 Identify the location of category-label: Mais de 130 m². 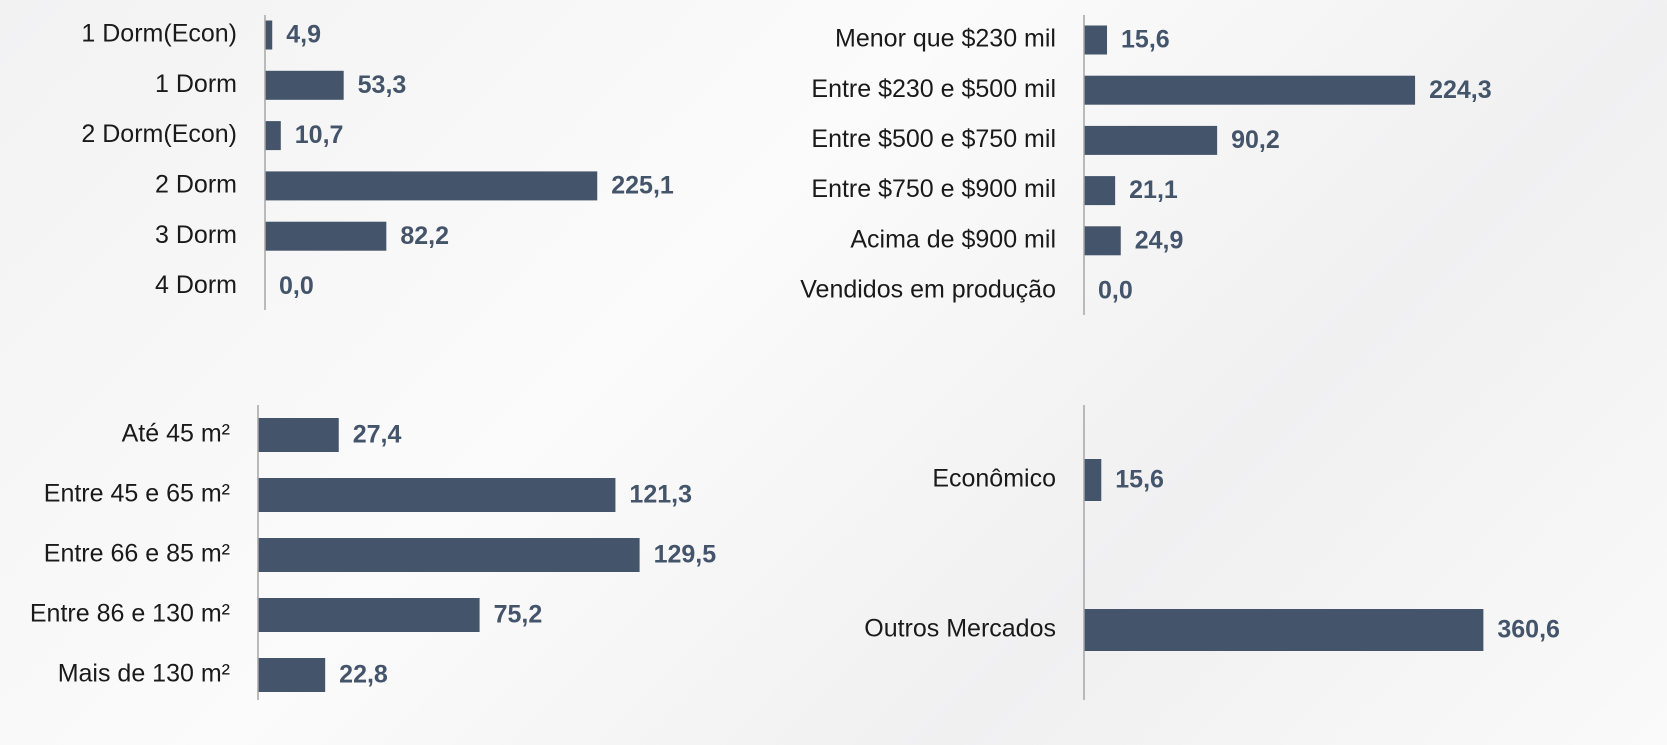
(144, 674).